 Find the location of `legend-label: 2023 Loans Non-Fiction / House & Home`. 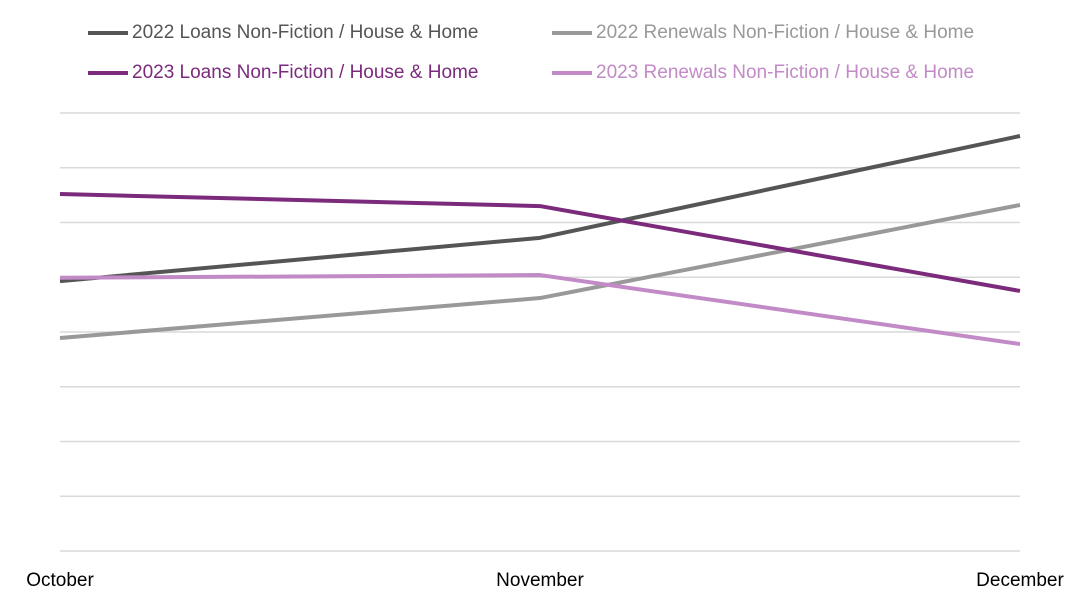

legend-label: 2023 Loans Non-Fiction / House & Home is located at coordinates (305, 72).